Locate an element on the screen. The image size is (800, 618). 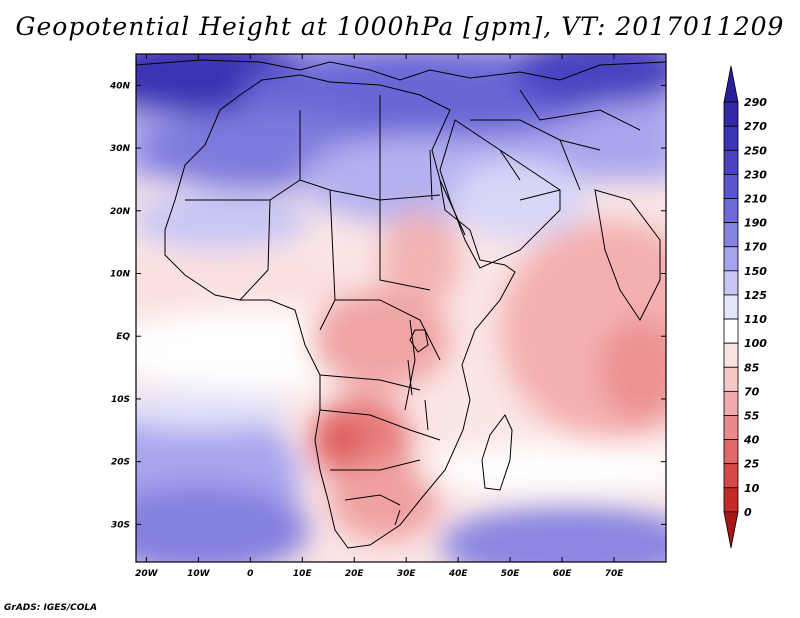
x-tick-label: 30E is located at coordinates (407, 574).